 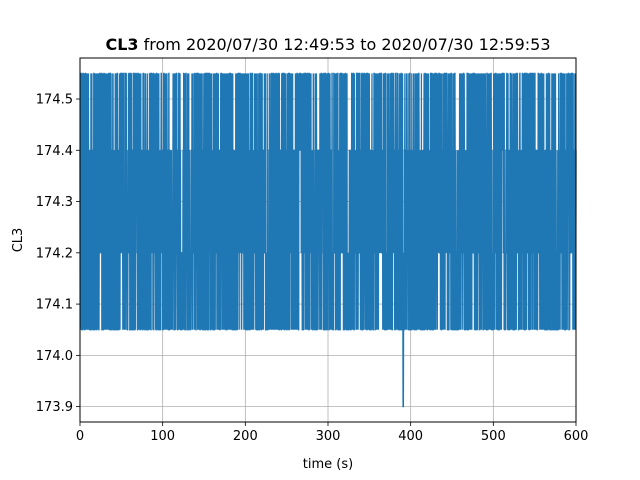 What do you see at coordinates (18, 240) in the screenshot?
I see `y-axis-label: CL3` at bounding box center [18, 240].